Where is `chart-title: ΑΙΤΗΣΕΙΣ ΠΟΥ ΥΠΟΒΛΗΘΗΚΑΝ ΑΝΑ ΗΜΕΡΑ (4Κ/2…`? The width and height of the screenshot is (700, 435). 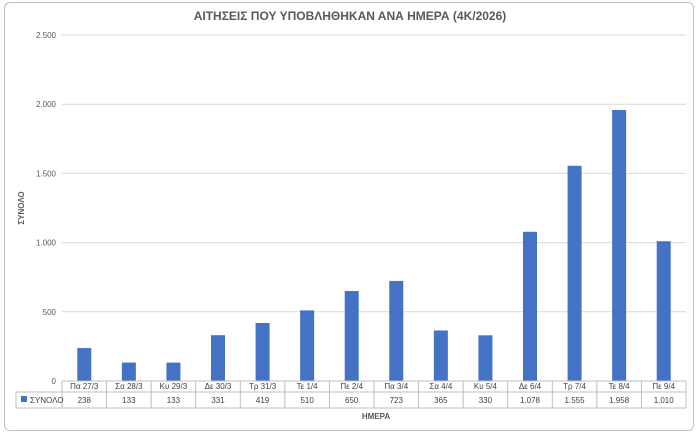
chart-title: ΑΙΤΗΣΕΙΣ ΠΟΥ ΥΠΟΒΛΗΘΗΚΑΝ ΑΝΑ ΗΜΕΡΑ (4Κ/2… is located at coordinates (350, 16).